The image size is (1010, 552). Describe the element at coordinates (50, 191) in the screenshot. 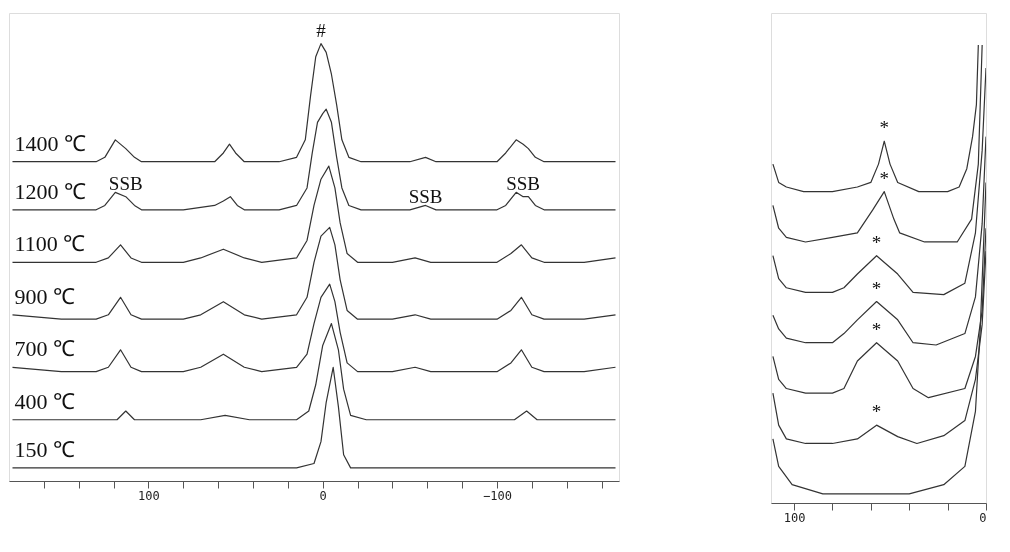

I see `series-label: 1200 ℃` at that location.